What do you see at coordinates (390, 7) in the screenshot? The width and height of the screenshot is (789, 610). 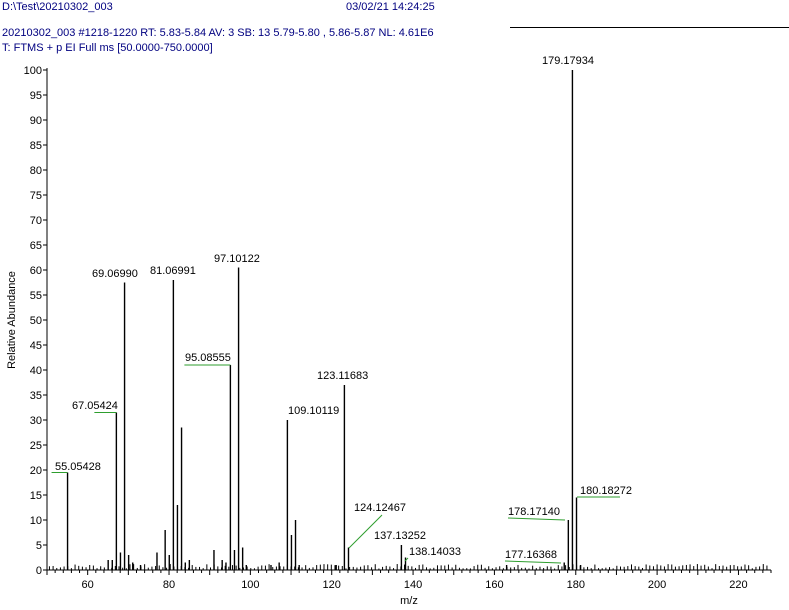 I see `acquisition-timestamp: 03/02/21 14:24:25` at bounding box center [390, 7].